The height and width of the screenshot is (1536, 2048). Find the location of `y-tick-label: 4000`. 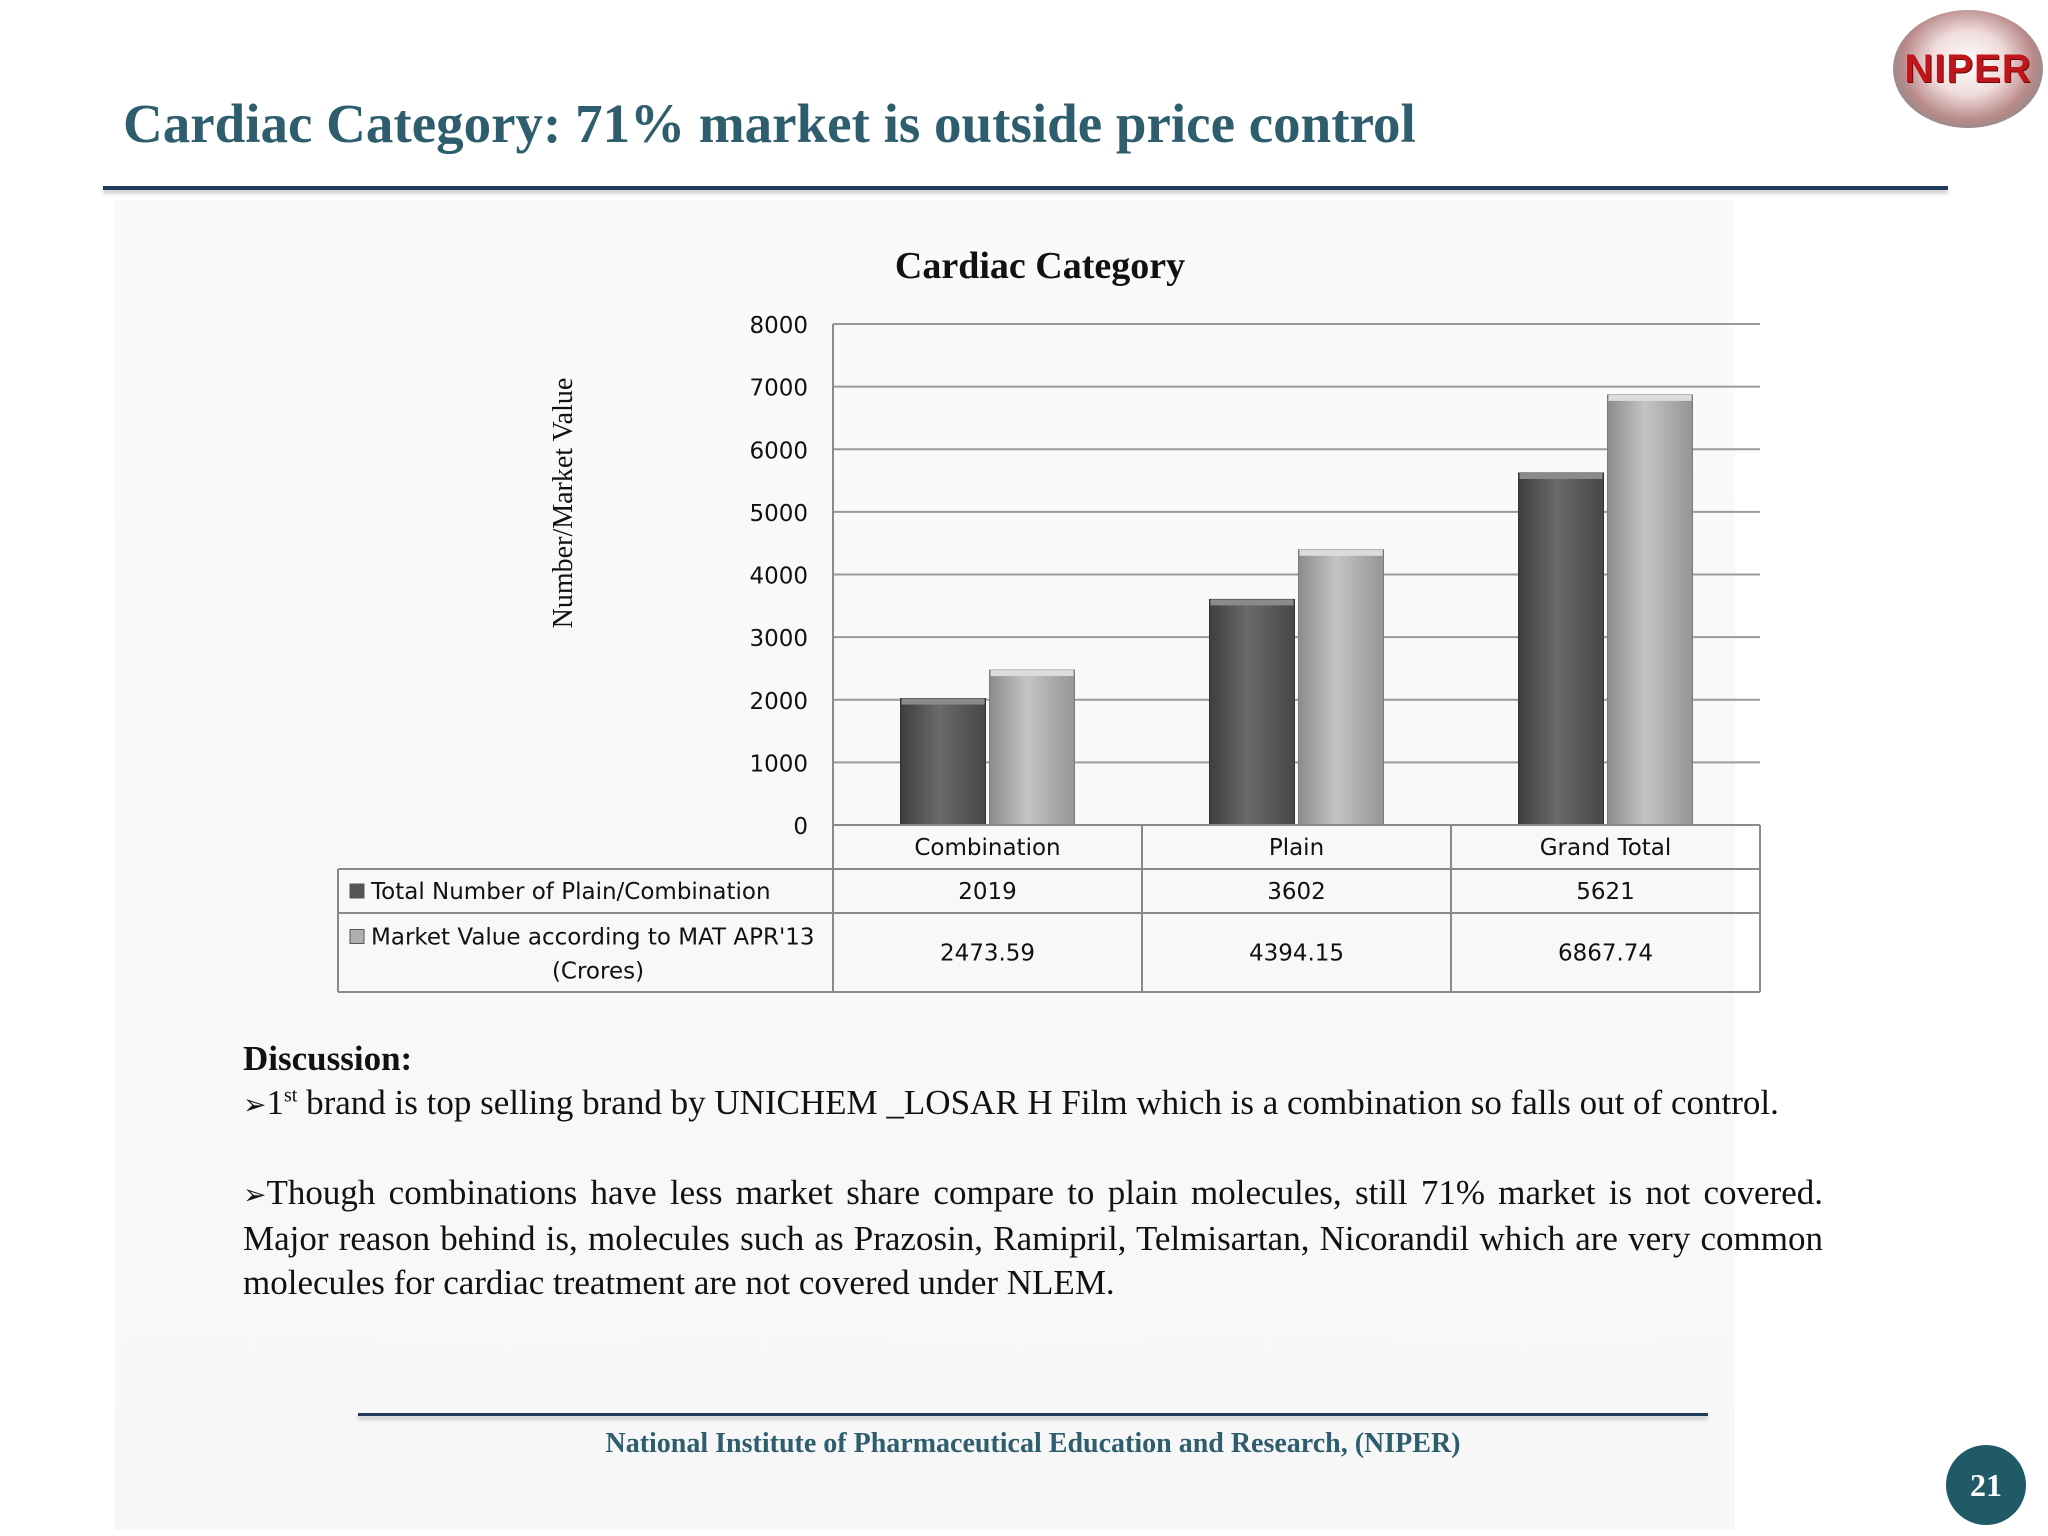

y-tick-label: 4000 is located at coordinates (778, 577).